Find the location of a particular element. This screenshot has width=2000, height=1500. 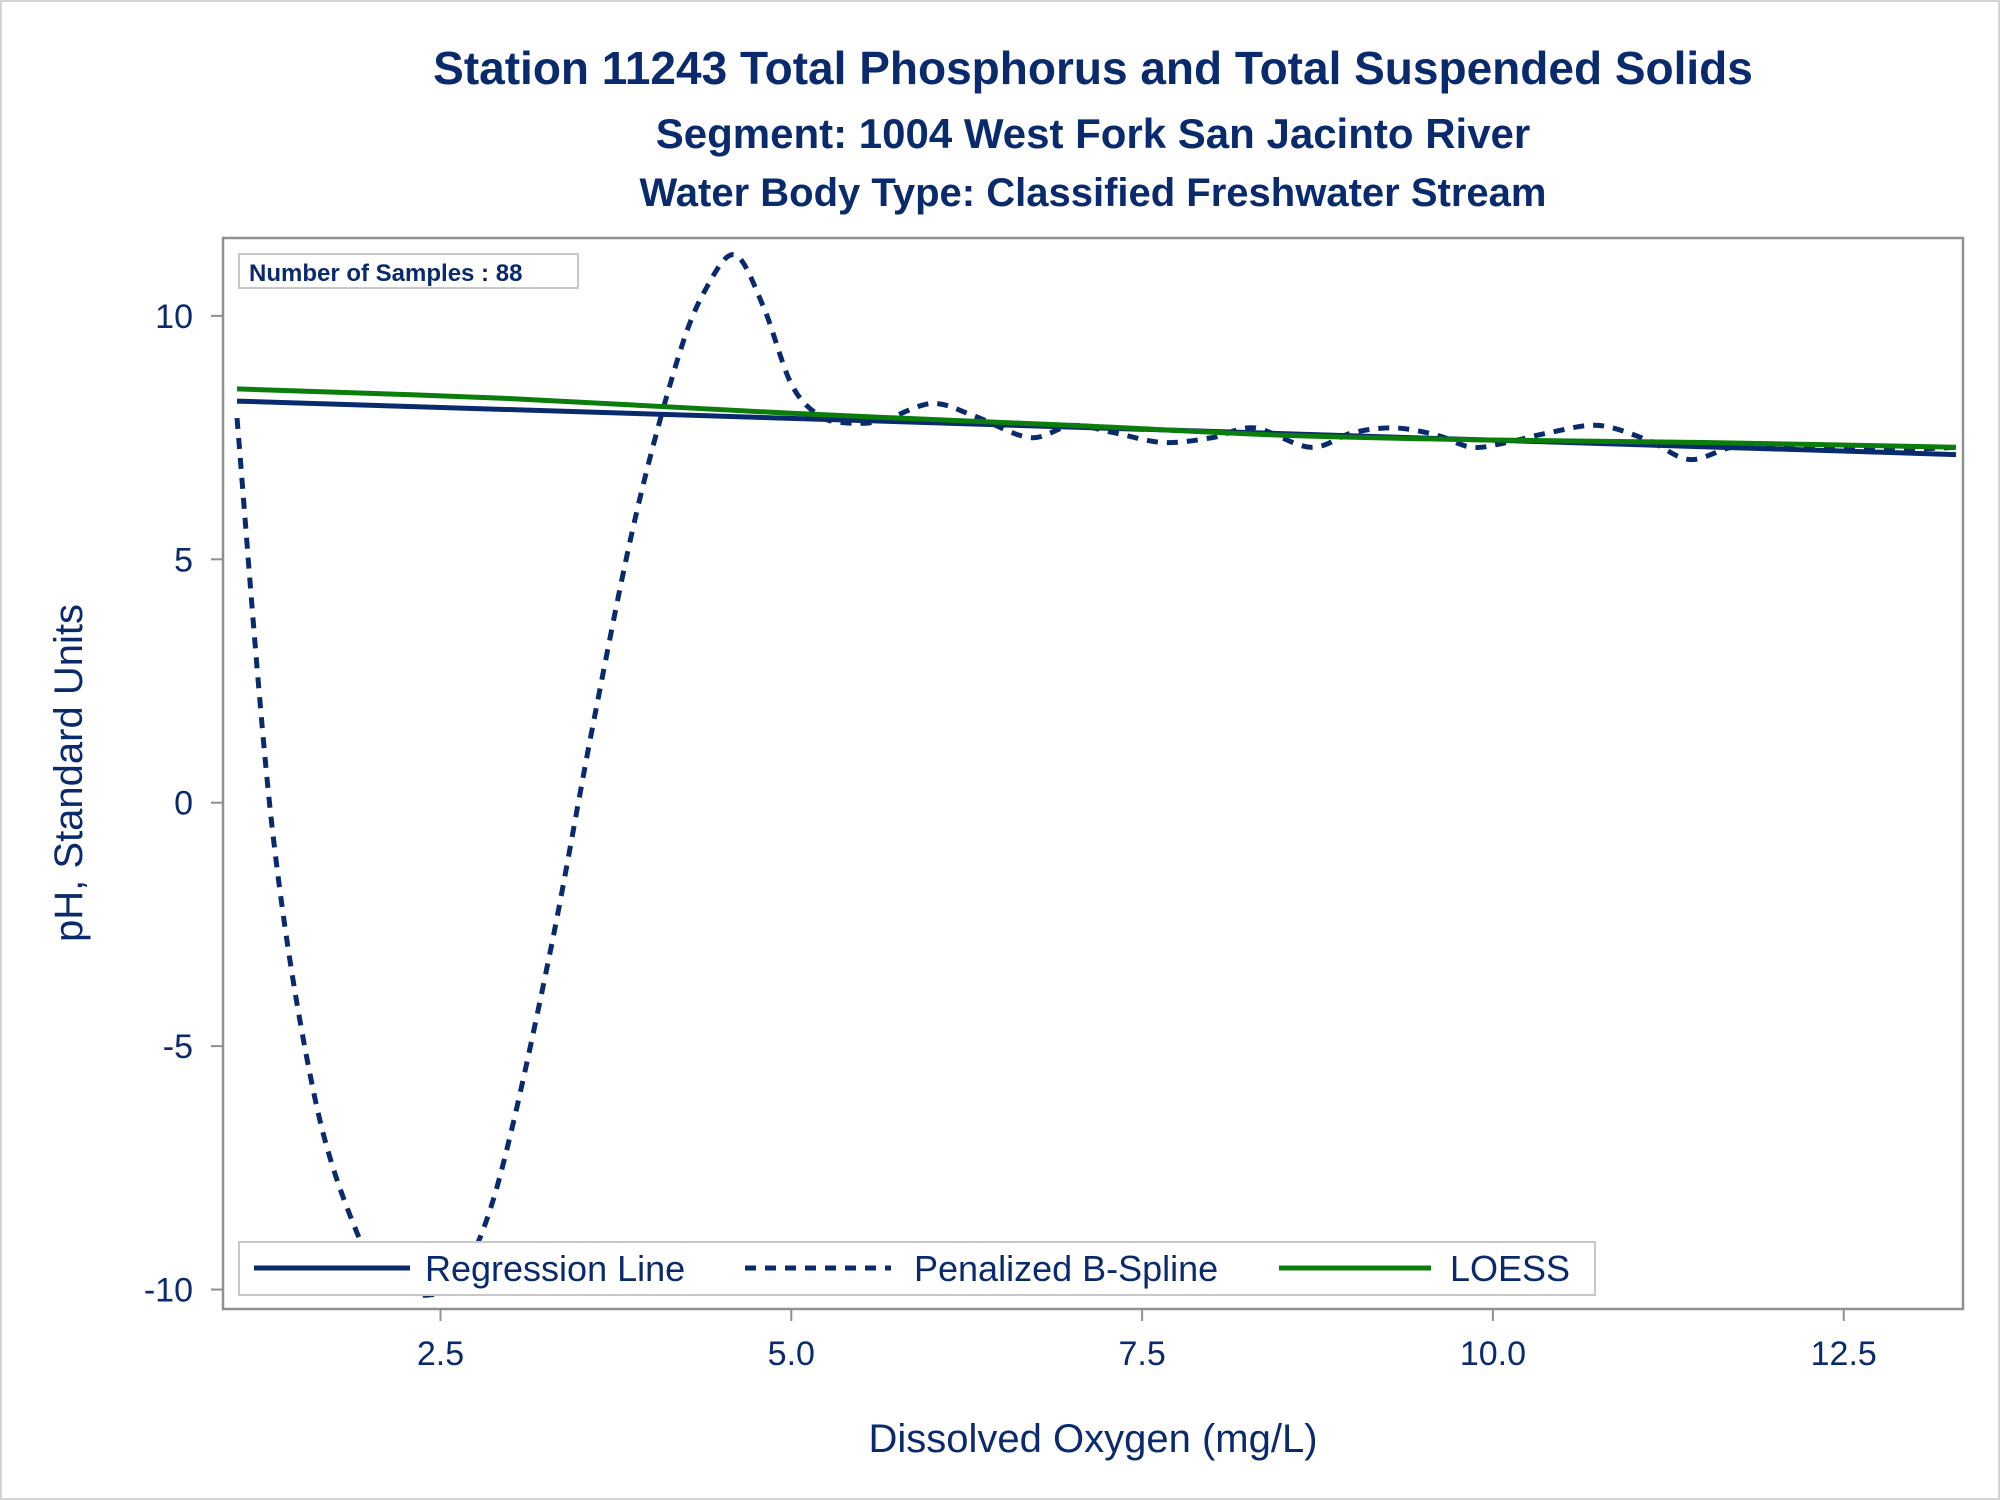

y-tick-label: -5 is located at coordinates (178, 1047).